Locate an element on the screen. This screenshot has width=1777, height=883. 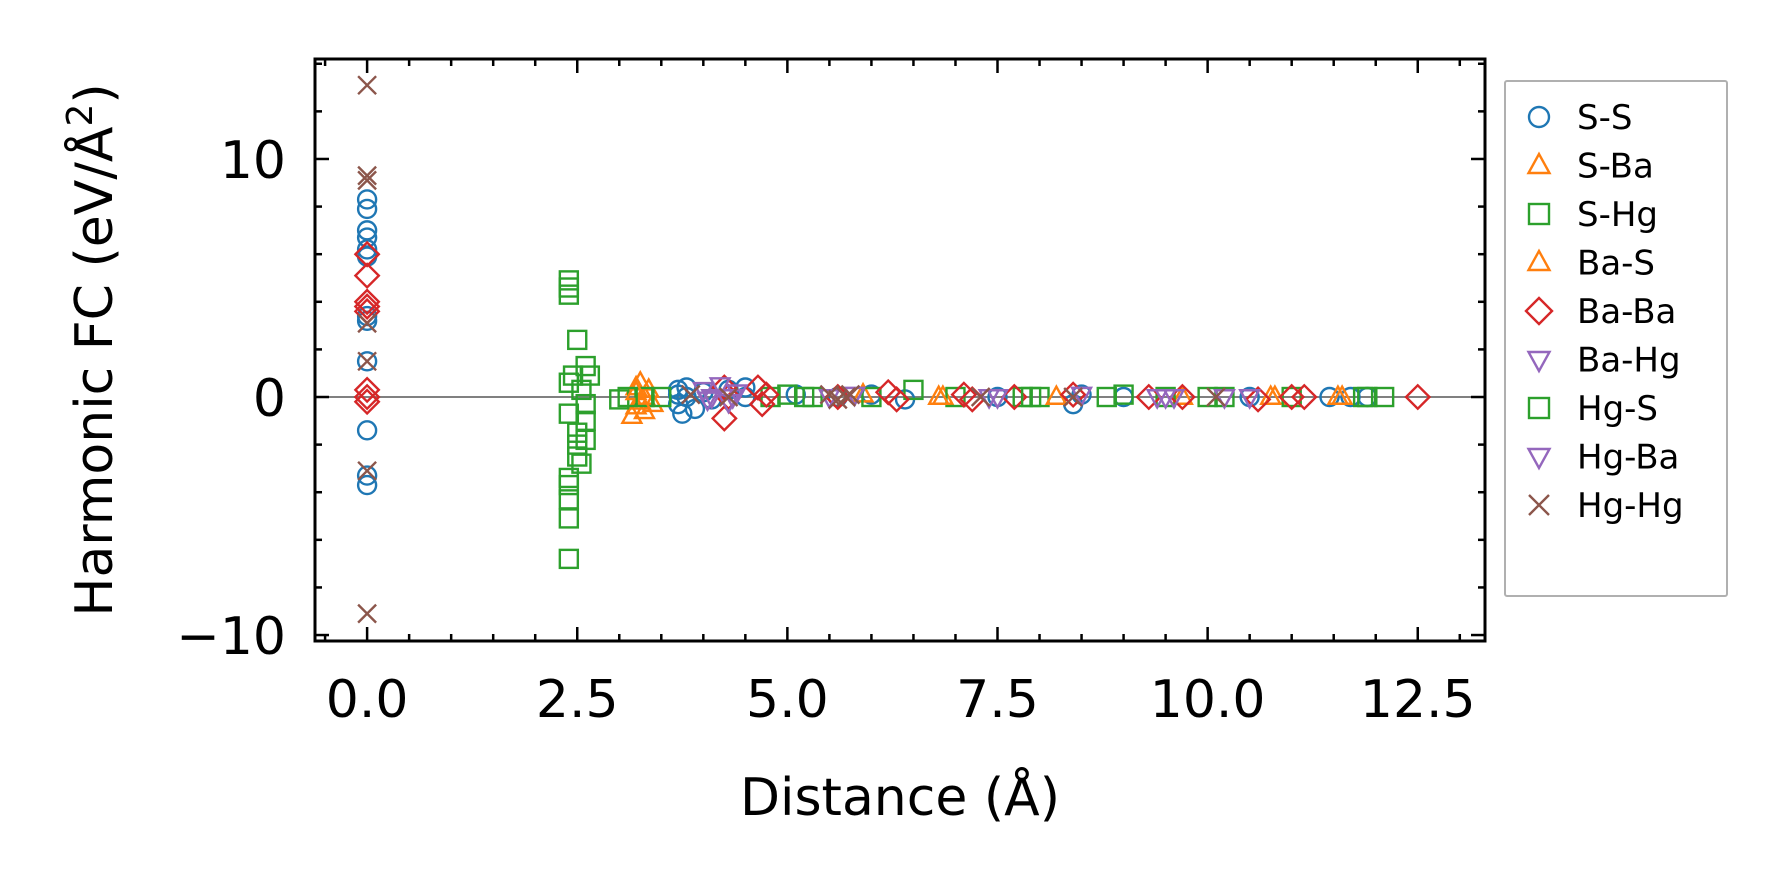
y-tick-label: 0 is located at coordinates (269, 399).